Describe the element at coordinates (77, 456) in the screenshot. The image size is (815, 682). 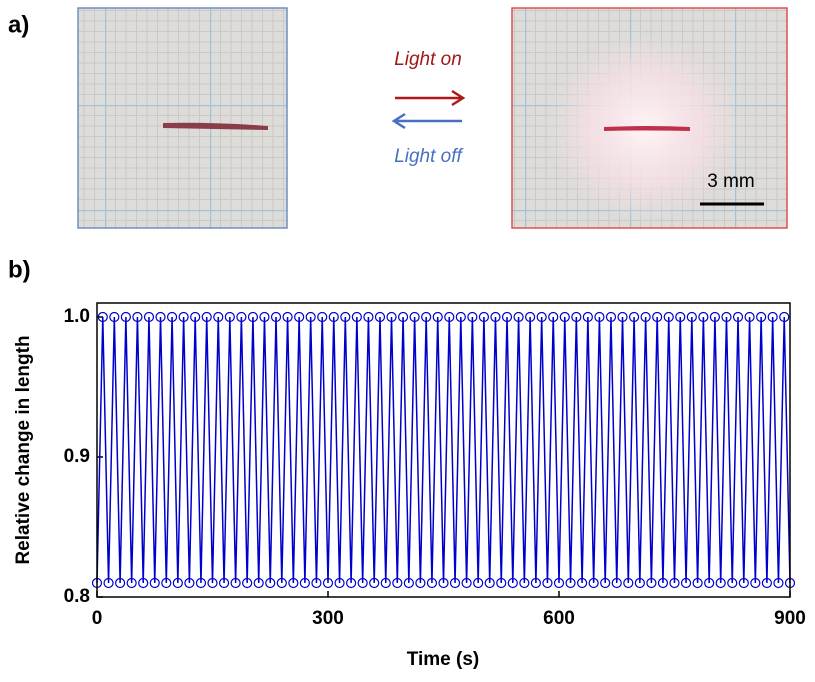
I see `y-tick-label: 0.9` at that location.